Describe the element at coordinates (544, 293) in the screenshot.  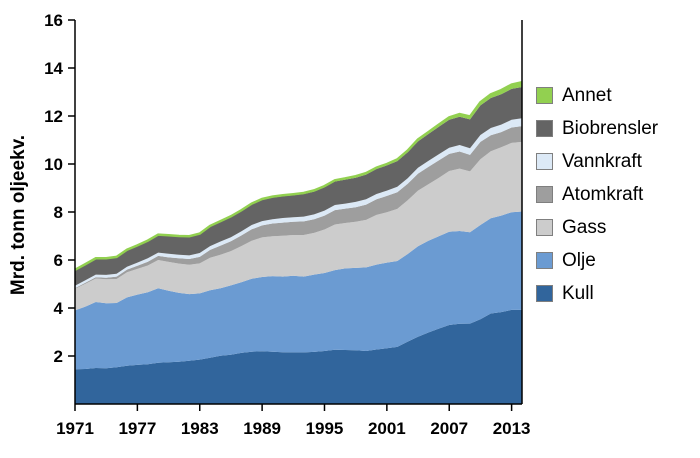
I see `legend-swatch-kull` at that location.